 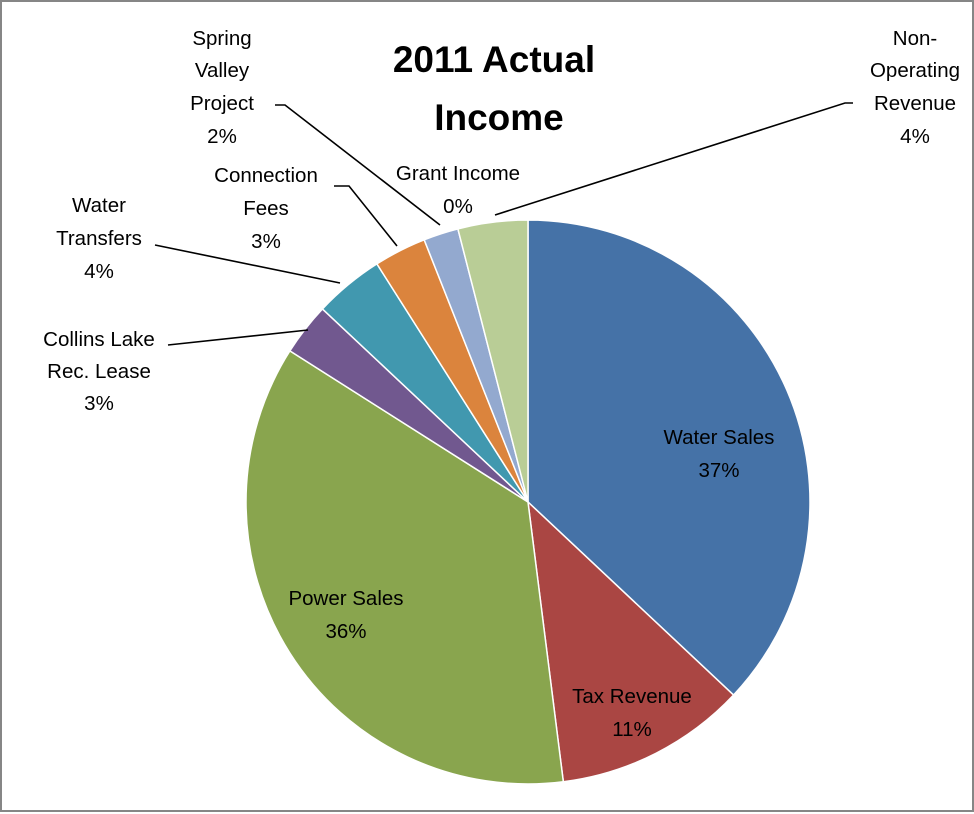 What do you see at coordinates (222, 70) in the screenshot?
I see `label-spring-valley-line-2: Valley` at bounding box center [222, 70].